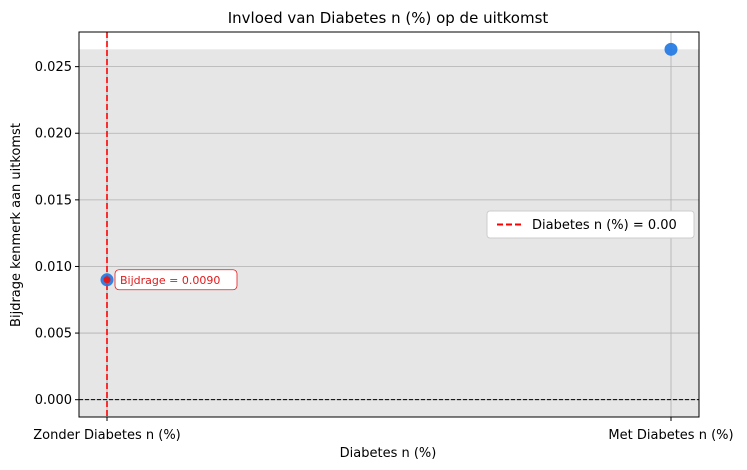  What do you see at coordinates (53, 134) in the screenshot?
I see `y-tick-label: 0.020` at bounding box center [53, 134].